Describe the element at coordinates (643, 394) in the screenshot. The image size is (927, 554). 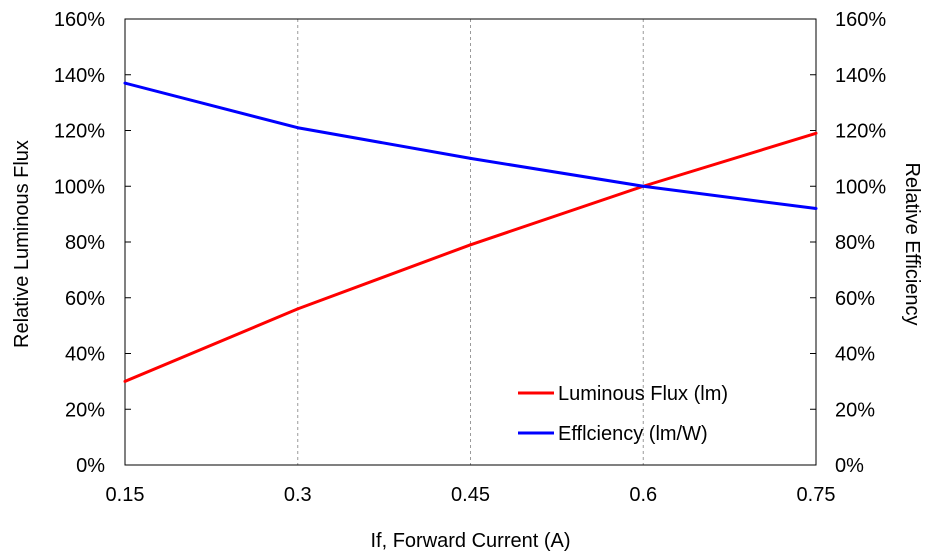
I see `legend-label-luminous-flux: Luminous Flux (lm)` at that location.